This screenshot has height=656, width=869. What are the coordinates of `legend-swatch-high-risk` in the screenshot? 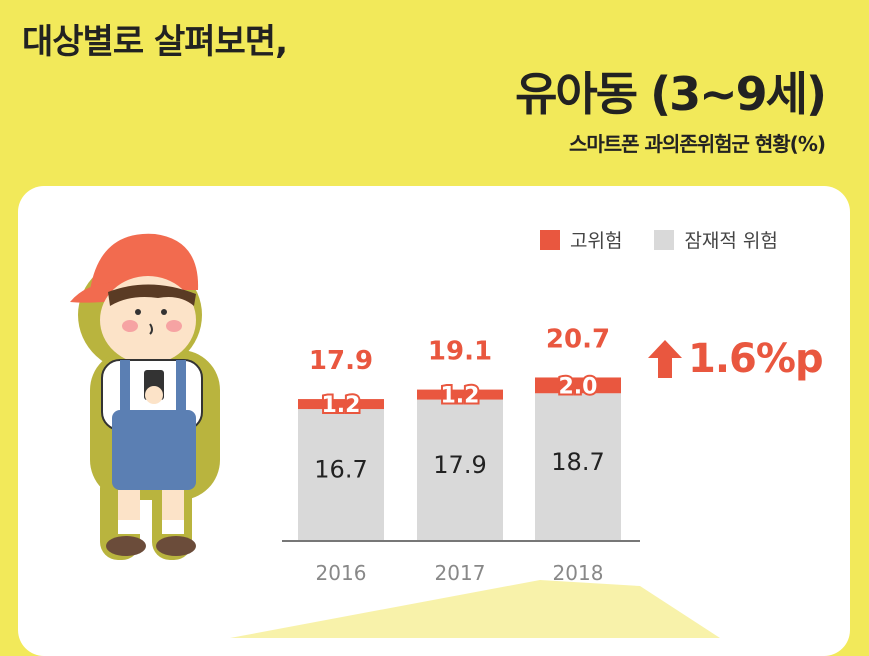 It's located at (550, 239).